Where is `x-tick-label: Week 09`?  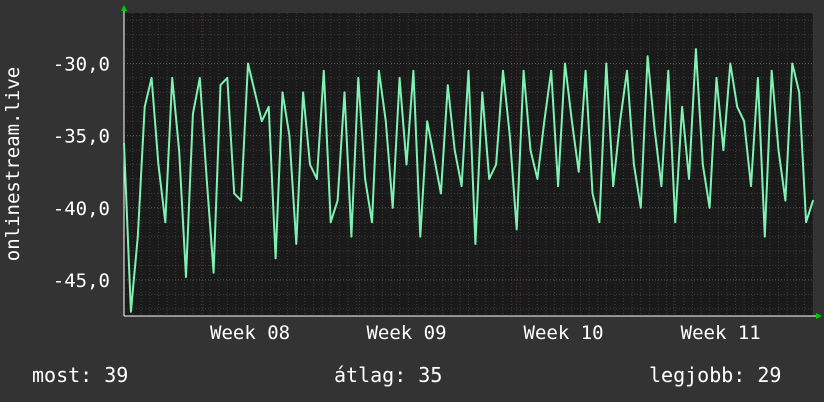
x-tick-label: Week 09 is located at coordinates (406, 333).